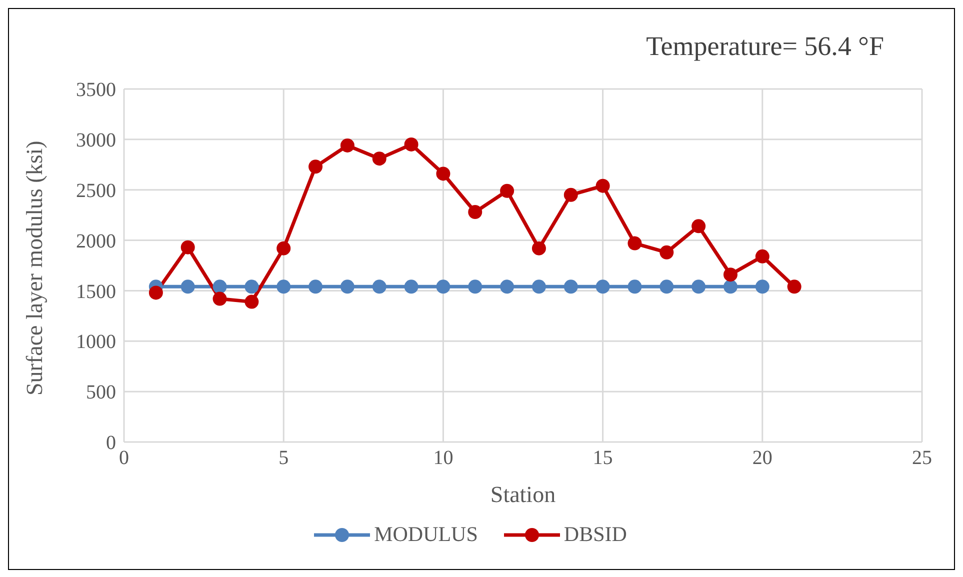  I want to click on y-tick-label: 3000, so click(96, 141).